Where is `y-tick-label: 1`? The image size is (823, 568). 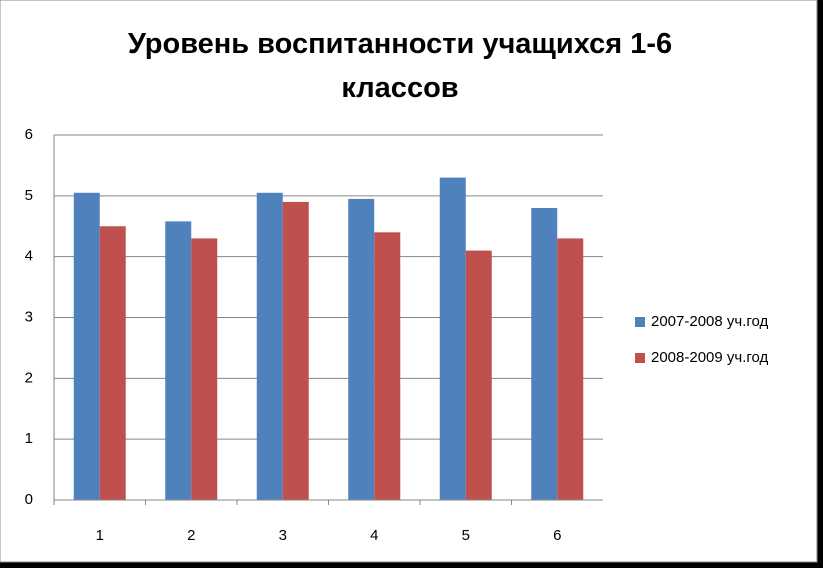
y-tick-label: 1 is located at coordinates (29, 438).